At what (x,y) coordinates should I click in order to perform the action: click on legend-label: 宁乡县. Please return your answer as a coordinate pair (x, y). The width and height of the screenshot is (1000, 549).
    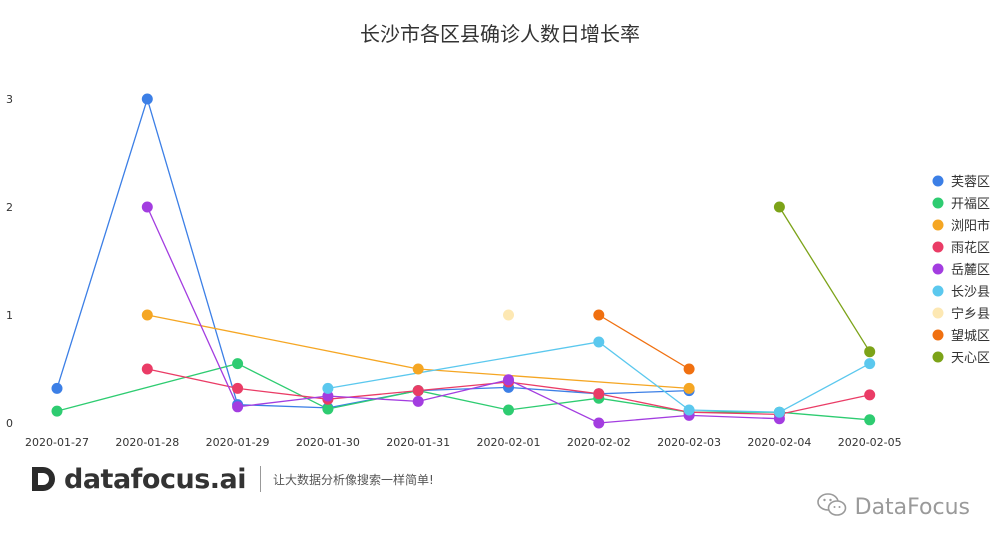
    Looking at the image, I should click on (970, 314).